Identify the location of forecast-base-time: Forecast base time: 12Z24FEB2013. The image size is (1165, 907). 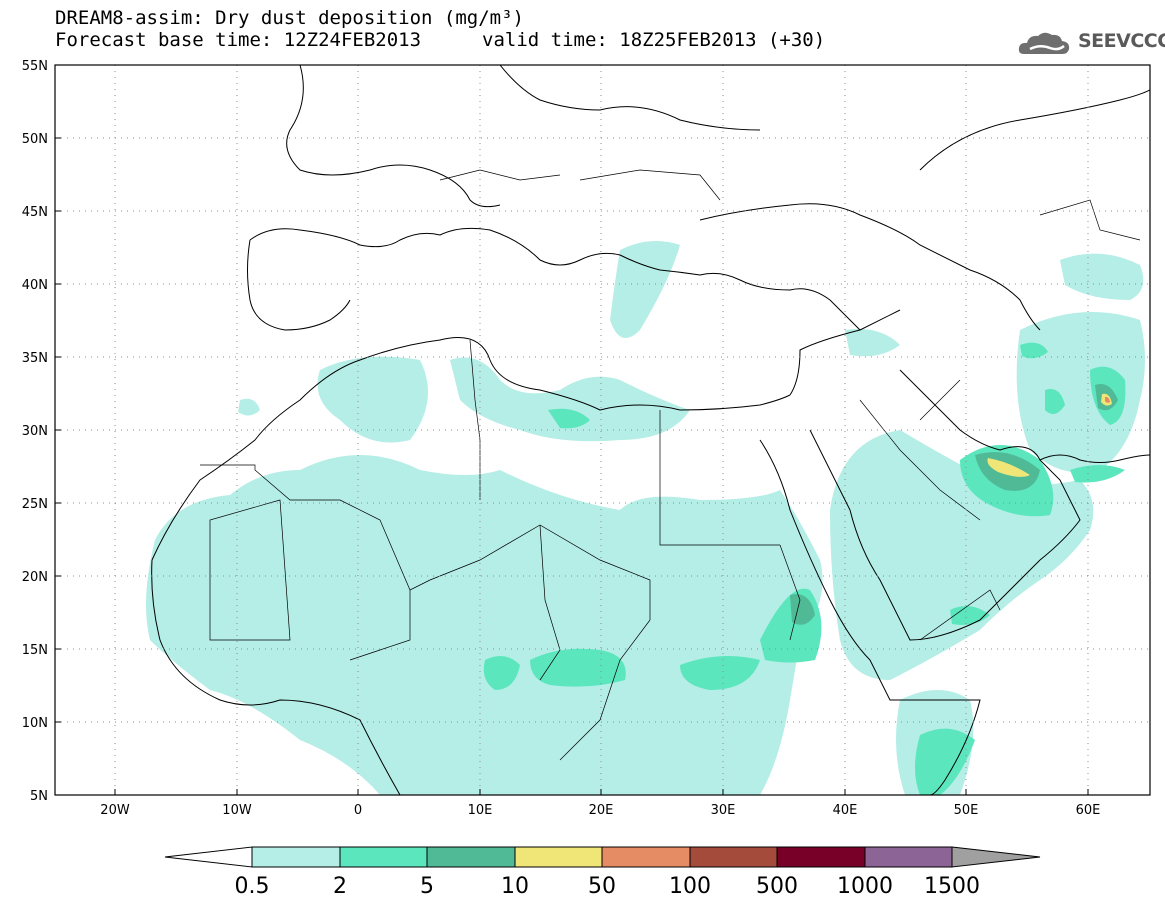
(238, 40).